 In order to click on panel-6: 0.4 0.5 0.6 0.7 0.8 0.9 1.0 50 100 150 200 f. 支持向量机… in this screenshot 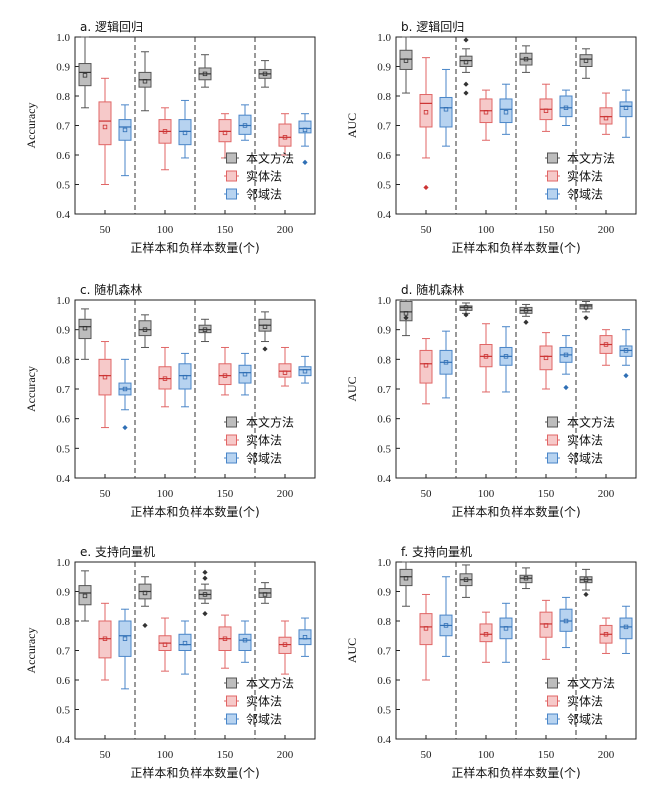, I will do `click(491, 662)`.